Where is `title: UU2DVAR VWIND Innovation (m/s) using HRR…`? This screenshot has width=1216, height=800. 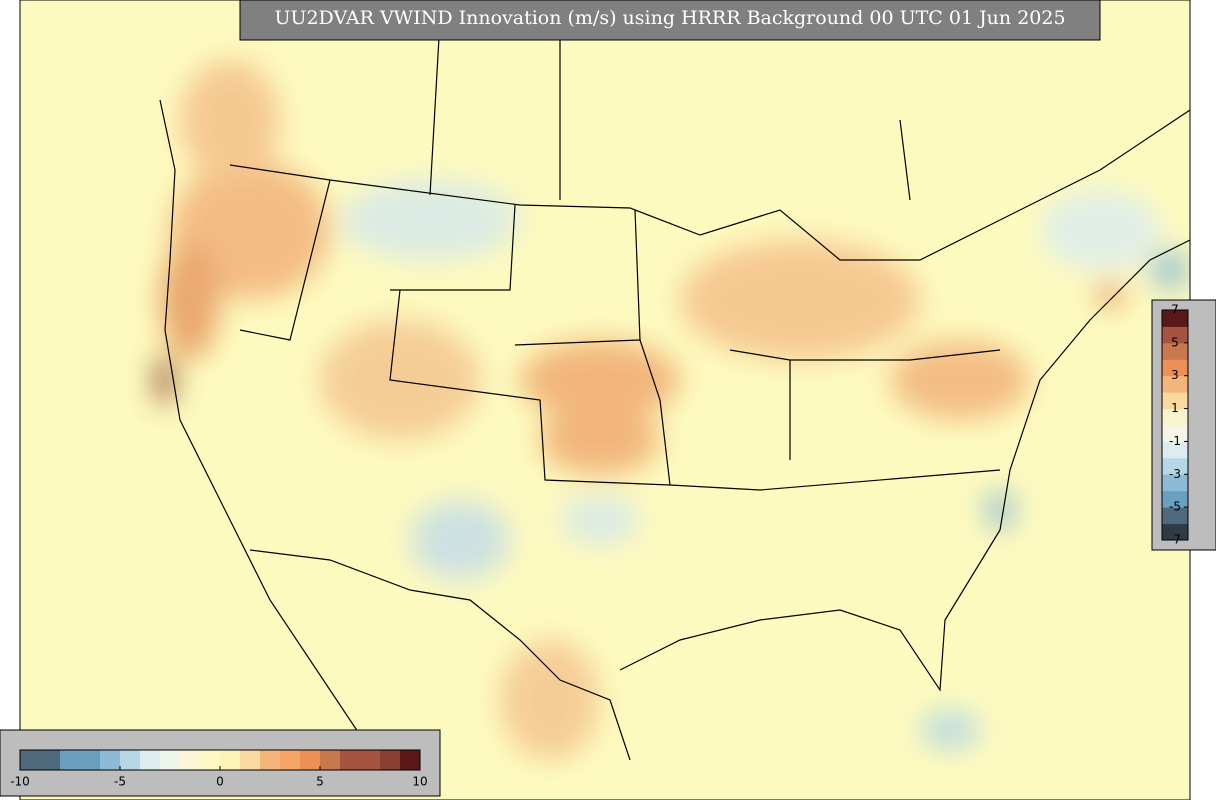 title: UU2DVAR VWIND Innovation (m/s) using HRR… is located at coordinates (669, 18).